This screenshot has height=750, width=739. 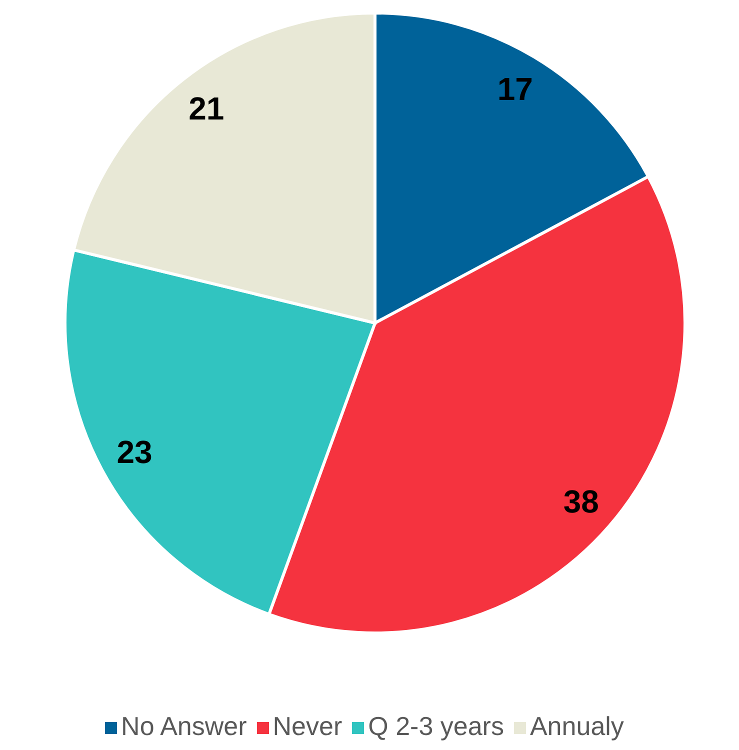 What do you see at coordinates (581, 502) in the screenshot?
I see `data-label: 38` at bounding box center [581, 502].